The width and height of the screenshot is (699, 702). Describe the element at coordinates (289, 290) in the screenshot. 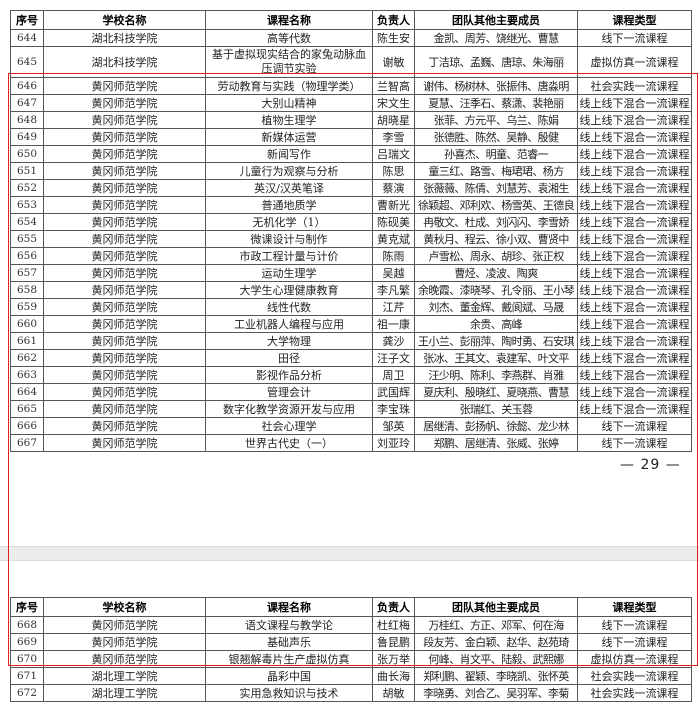

I see `cell-course-name: 大学生心理健康教育` at that location.